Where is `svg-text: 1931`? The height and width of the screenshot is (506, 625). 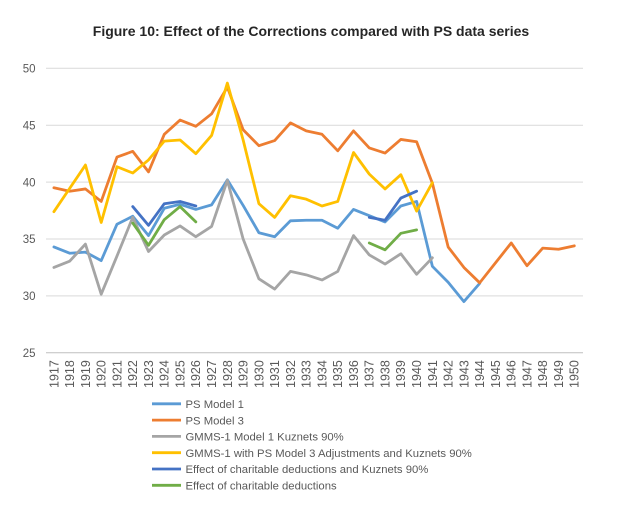 svg-text: 1931 is located at coordinates (275, 374).